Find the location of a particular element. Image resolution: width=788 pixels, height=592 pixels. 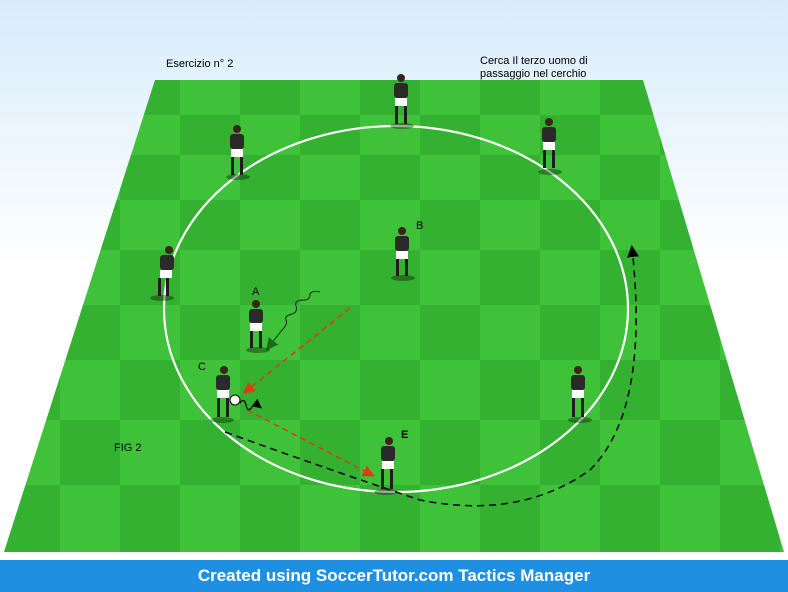

subtitle-line-2: passaggio nel cerchio is located at coordinates (533, 74).